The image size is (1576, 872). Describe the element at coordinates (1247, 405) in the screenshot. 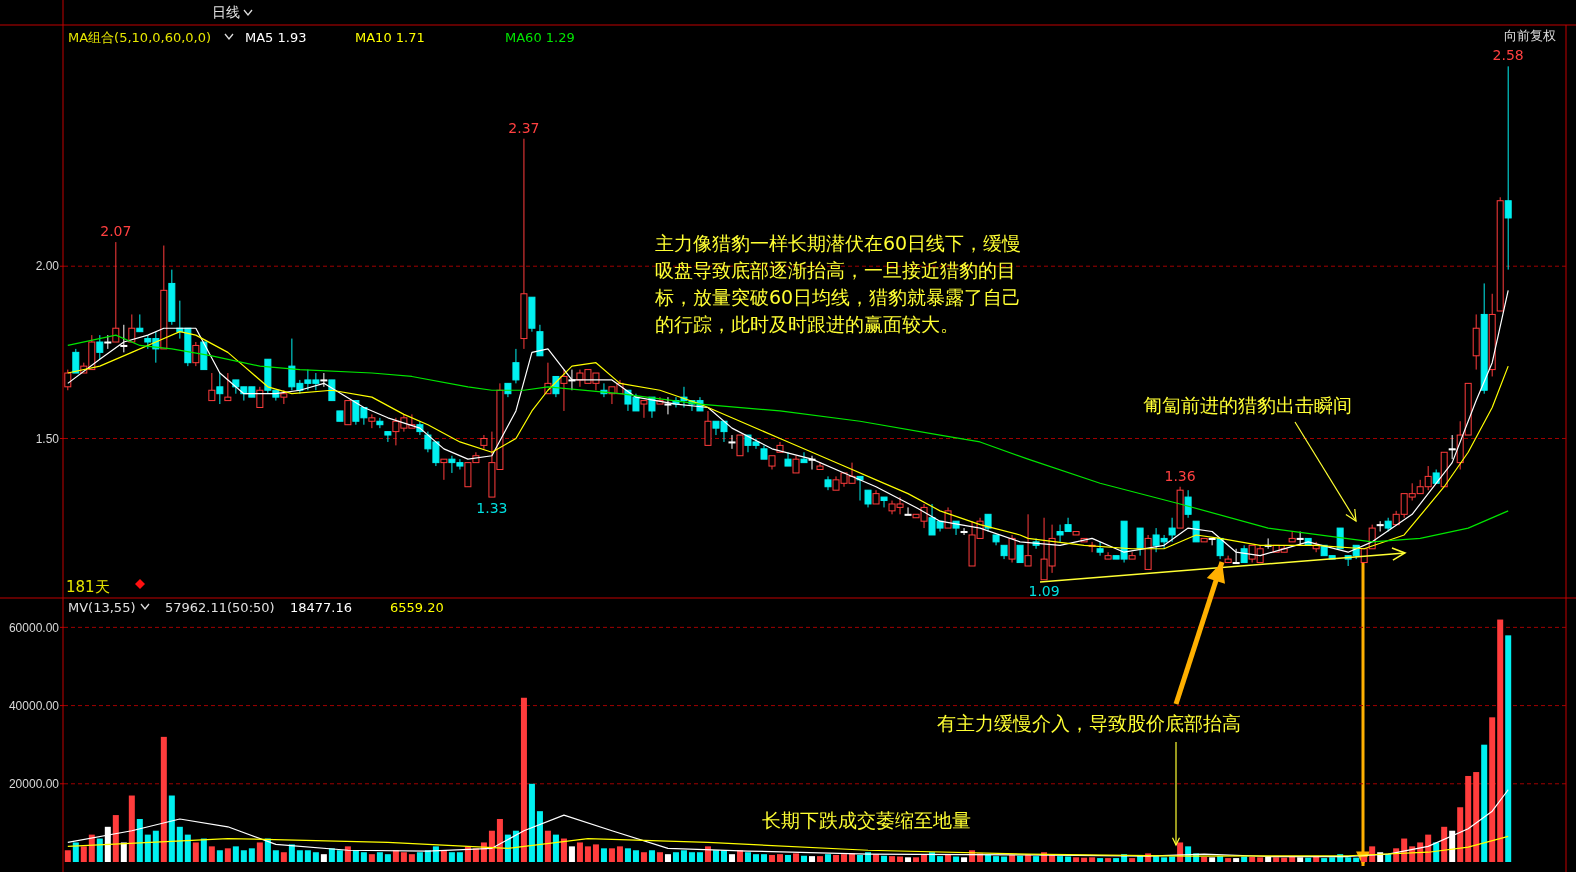

I see `annotation: 匍匐前进的猎豹出击瞬间` at that location.